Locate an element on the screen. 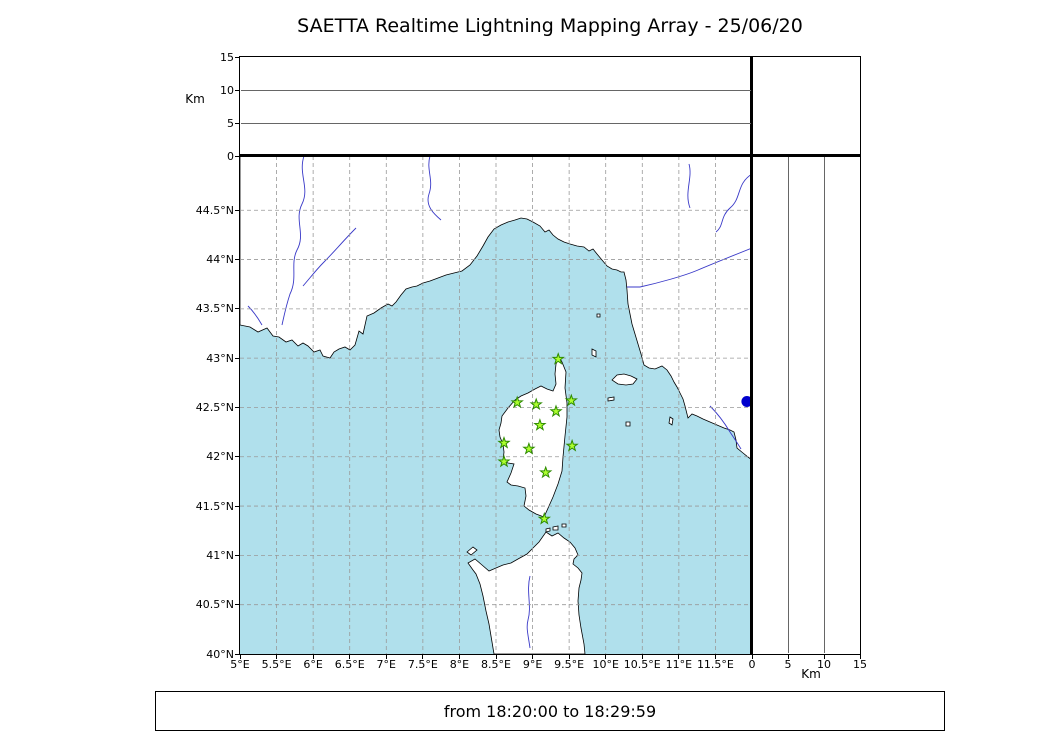 Image resolution: width=1050 pixels, height=750 pixels. capraia-island is located at coordinates (594, 353).